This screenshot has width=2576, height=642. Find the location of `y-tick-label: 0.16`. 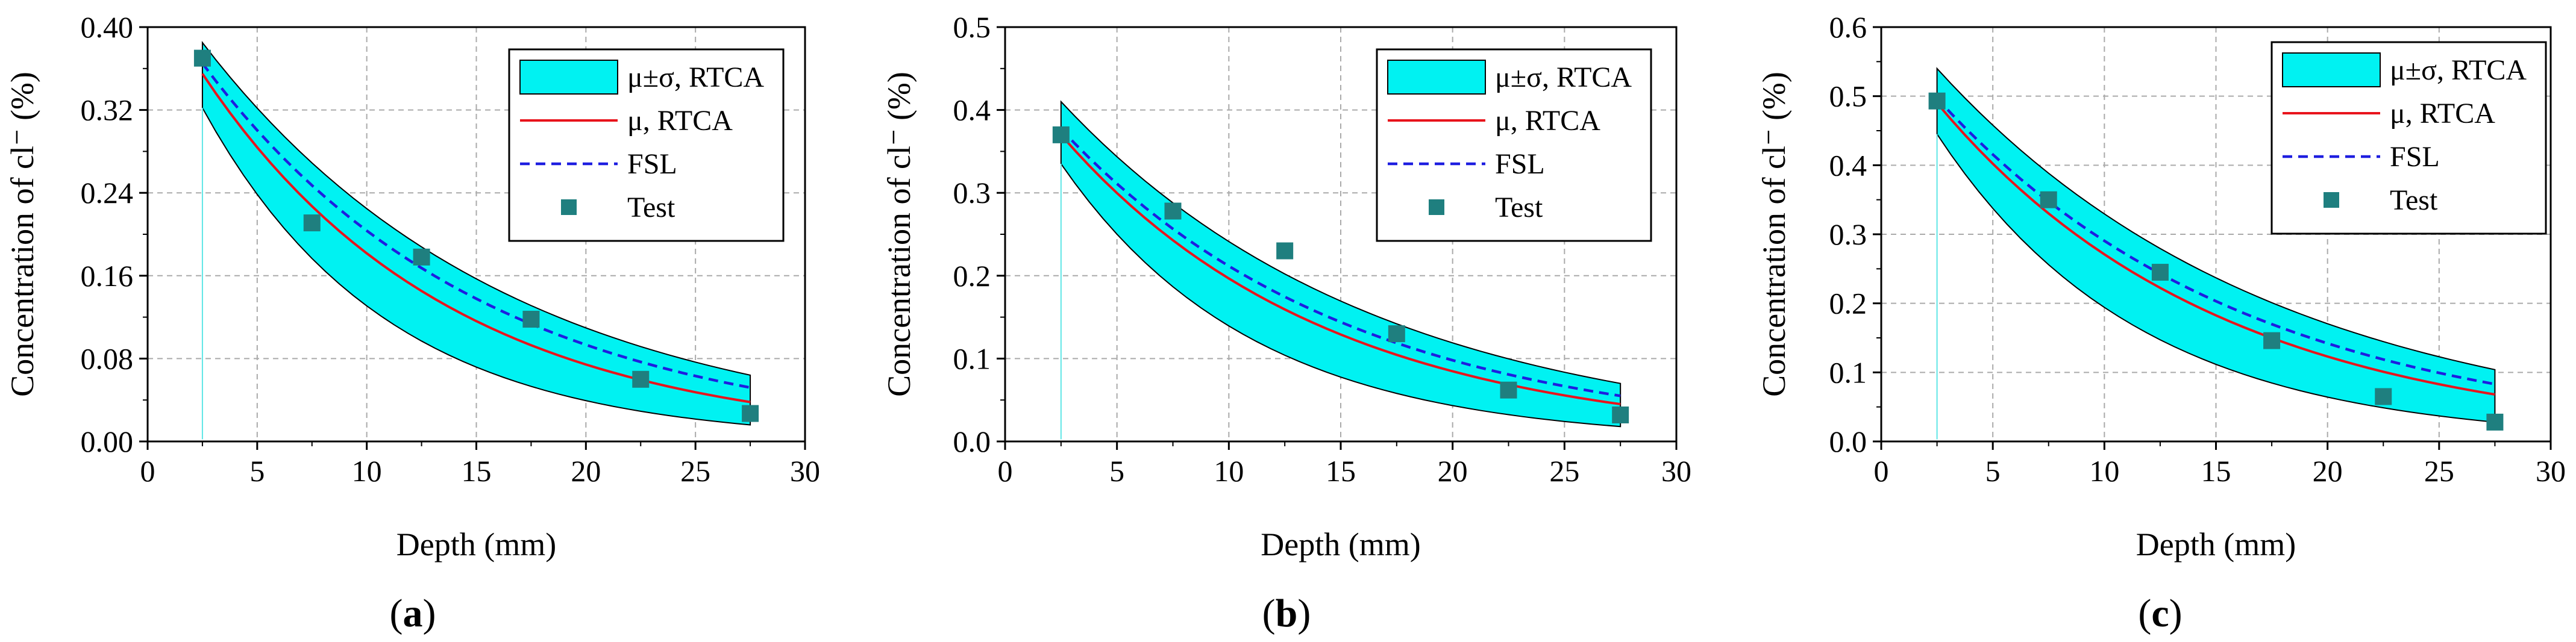

y-tick-label: 0.16 is located at coordinates (107, 276).